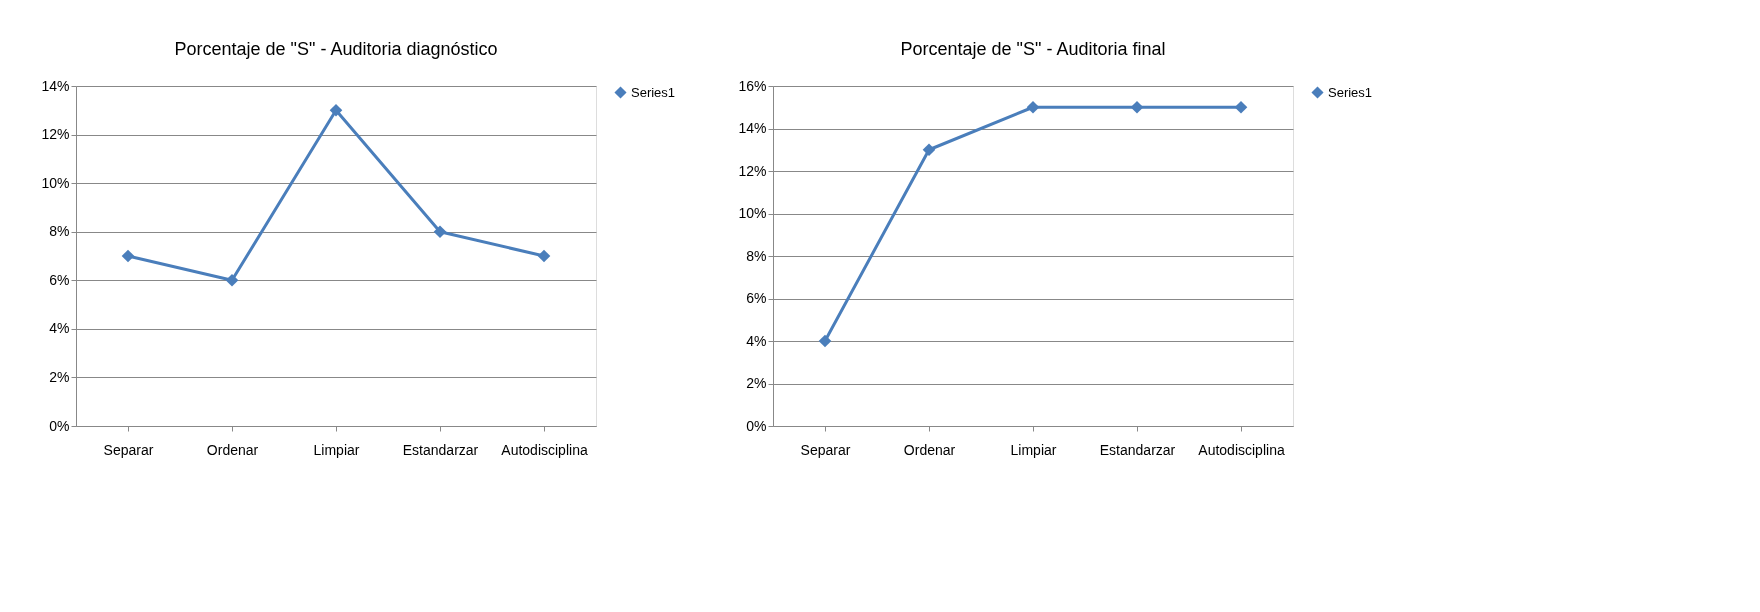  I want to click on chart-title: Porcentaje de "S" - Auditoria final, so click(1033, 49).